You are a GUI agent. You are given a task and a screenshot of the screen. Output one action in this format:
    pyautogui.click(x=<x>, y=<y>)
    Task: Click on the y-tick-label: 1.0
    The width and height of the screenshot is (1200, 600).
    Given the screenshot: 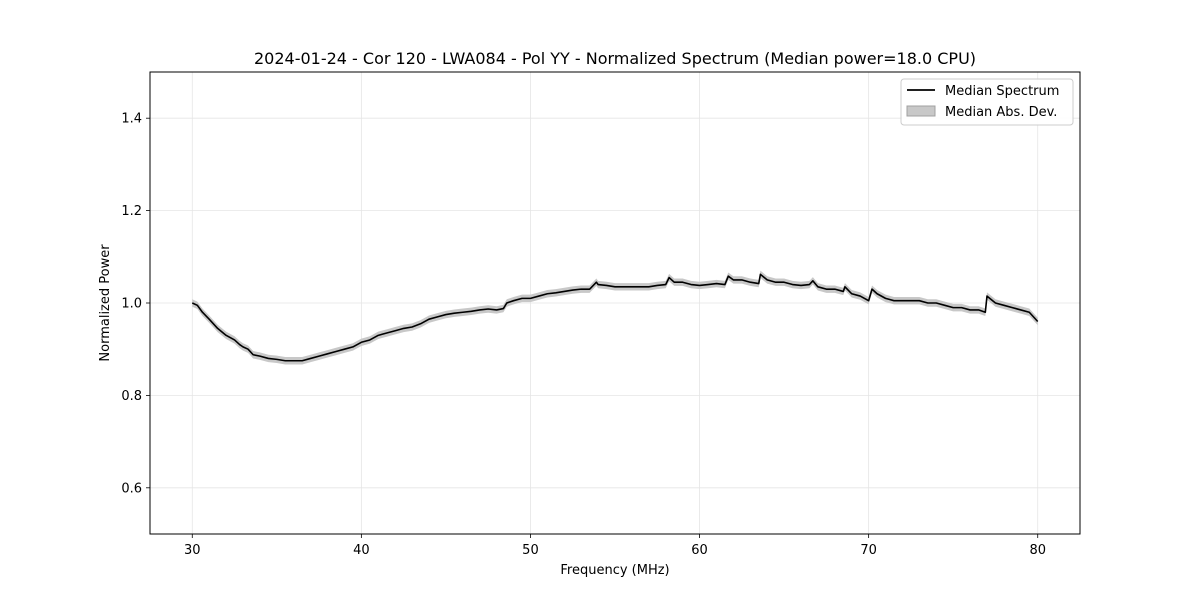 What is the action you would take?
    pyautogui.click(x=131, y=304)
    